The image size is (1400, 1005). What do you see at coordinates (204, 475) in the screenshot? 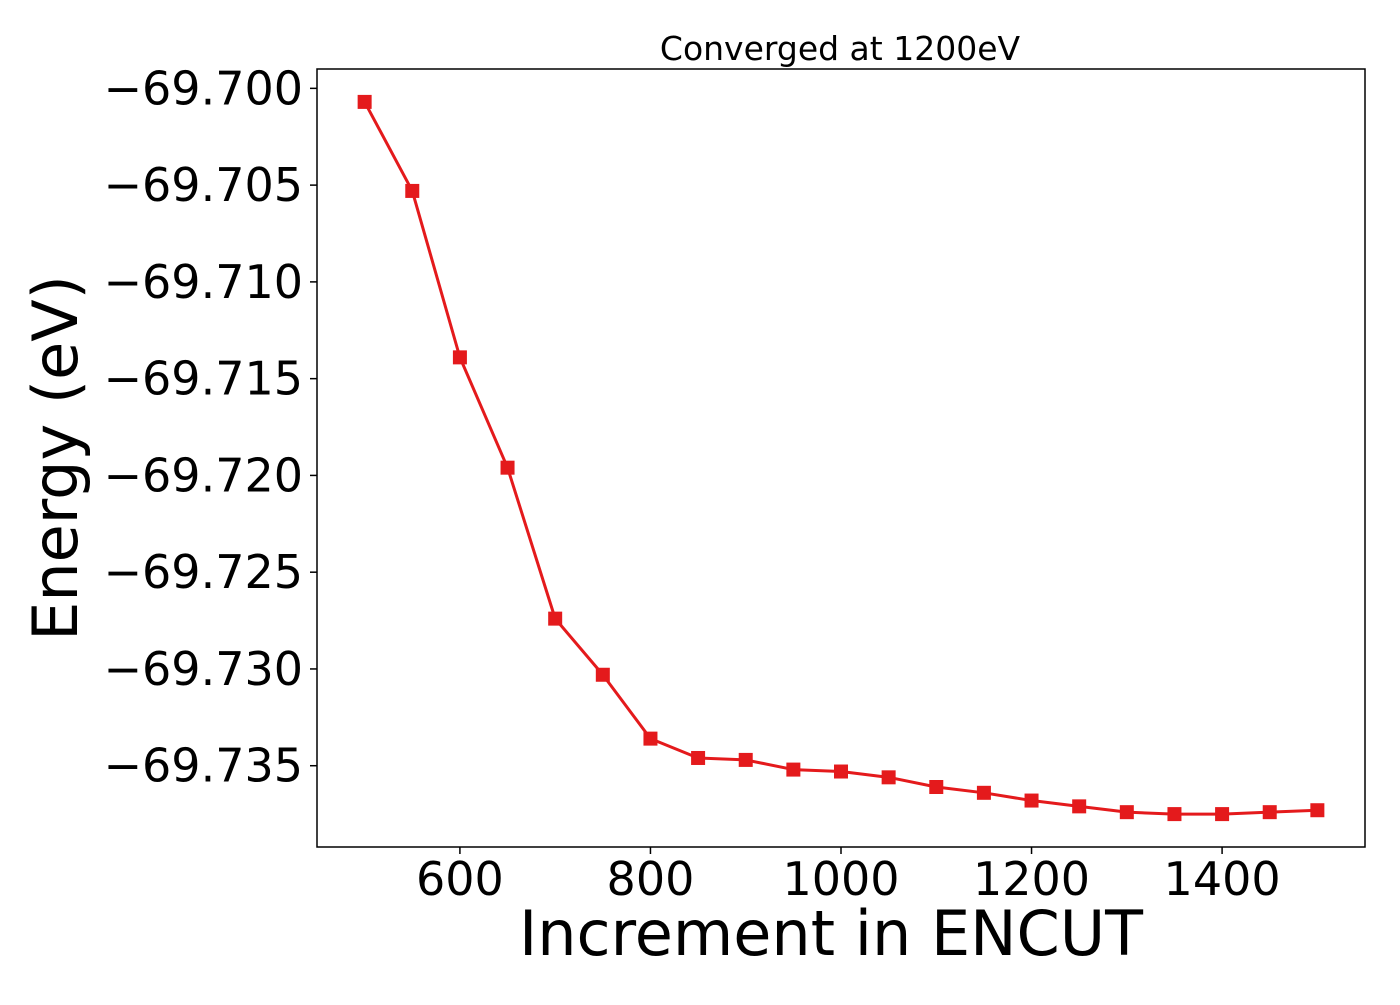
I see `y-tick-label: −69.720` at bounding box center [204, 475].